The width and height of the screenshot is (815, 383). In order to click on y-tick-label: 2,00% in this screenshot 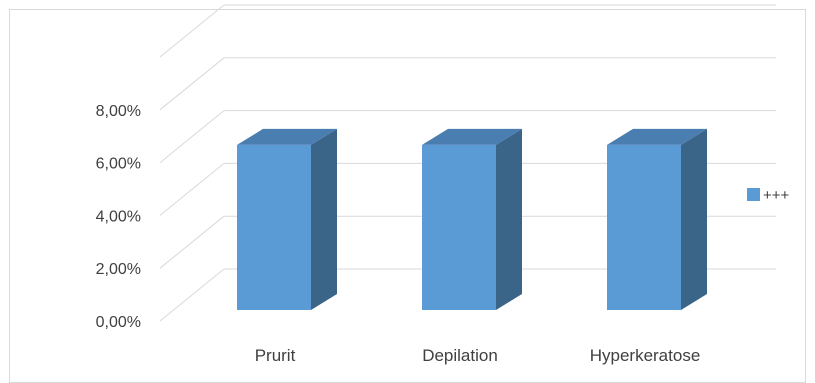, I will do `click(118, 269)`.